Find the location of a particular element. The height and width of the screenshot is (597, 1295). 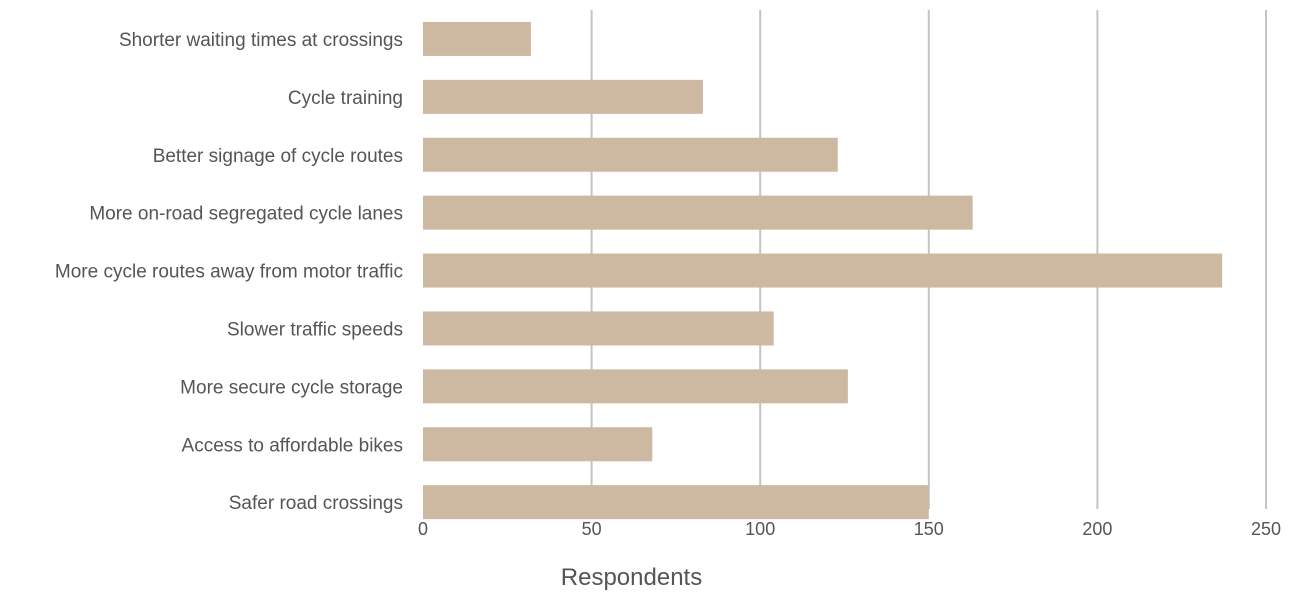

x-tick-label: 200 is located at coordinates (1097, 529).